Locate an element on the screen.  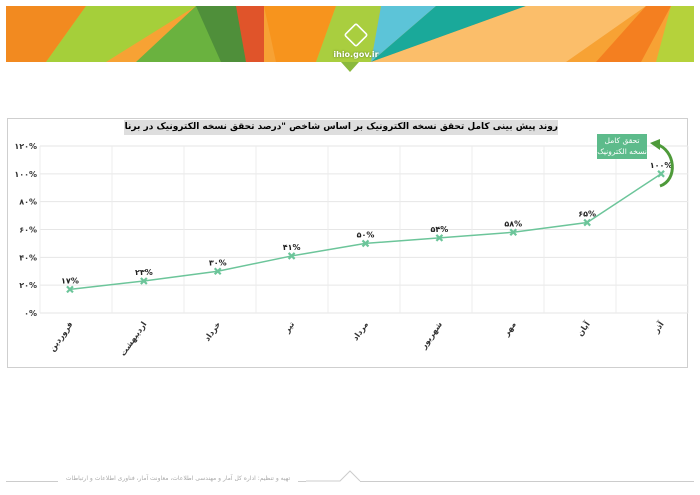
arrow-head-icon is located at coordinates (655, 144).